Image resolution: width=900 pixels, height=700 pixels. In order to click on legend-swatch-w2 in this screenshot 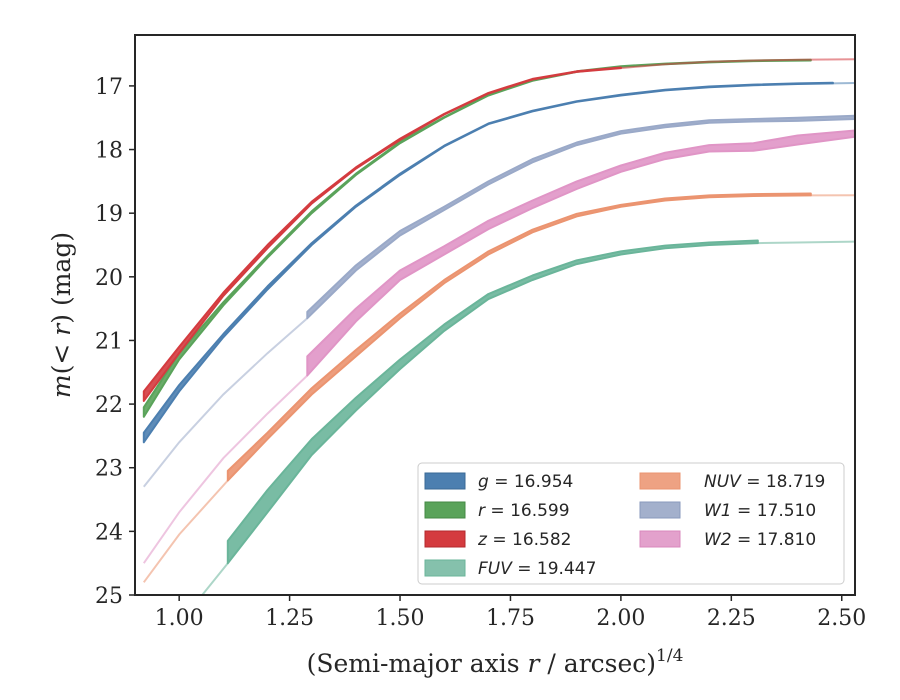, I will do `click(660, 539)`.